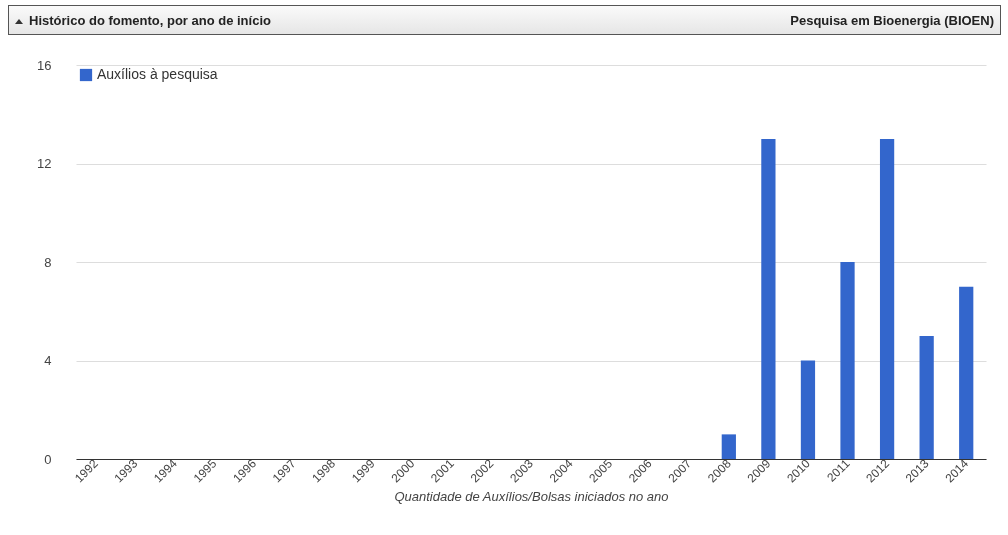  Describe the element at coordinates (48, 459) in the screenshot. I see `y-tick-label: 0` at that location.